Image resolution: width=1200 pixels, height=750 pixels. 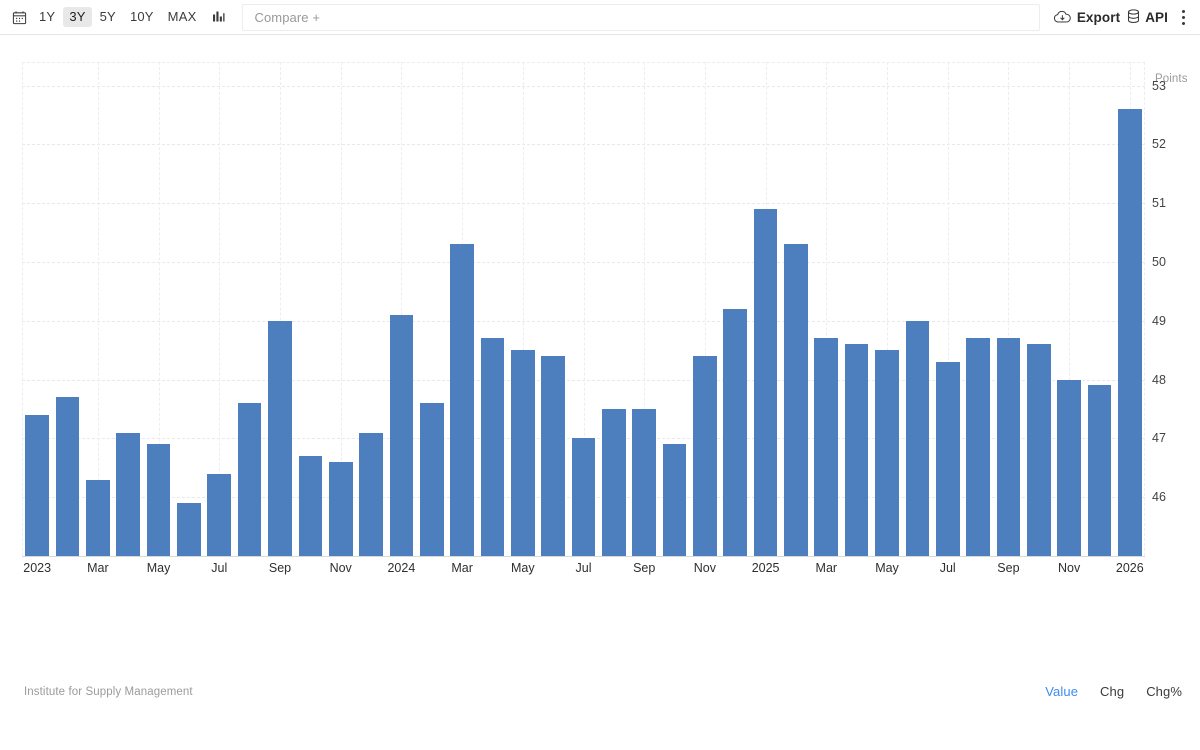 What do you see at coordinates (19, 17) in the screenshot?
I see `calendar-icon` at bounding box center [19, 17].